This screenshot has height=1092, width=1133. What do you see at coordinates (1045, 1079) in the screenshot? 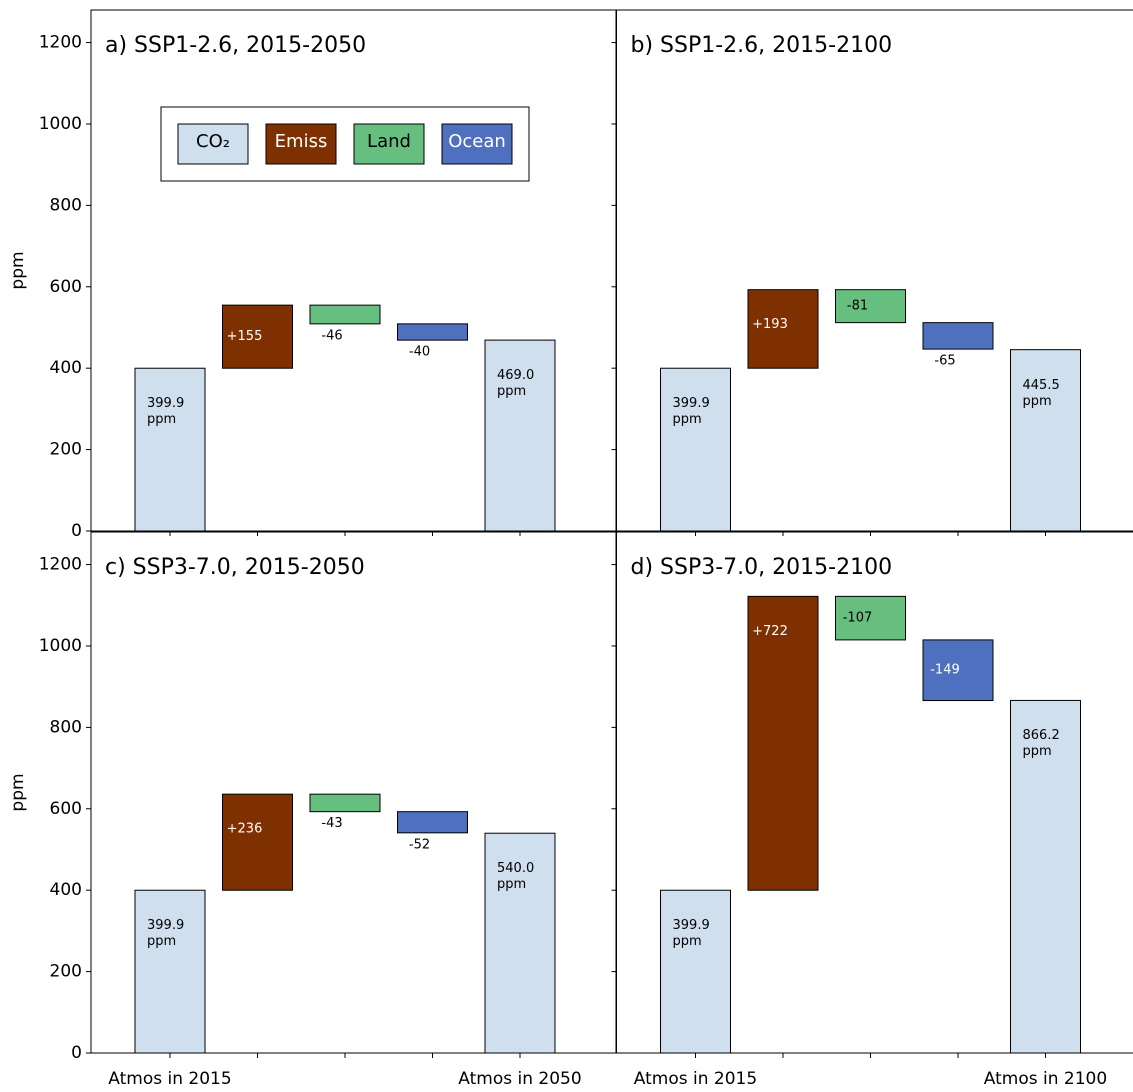
I see `x-tick-label: Atmos in 2100` at bounding box center [1045, 1079].